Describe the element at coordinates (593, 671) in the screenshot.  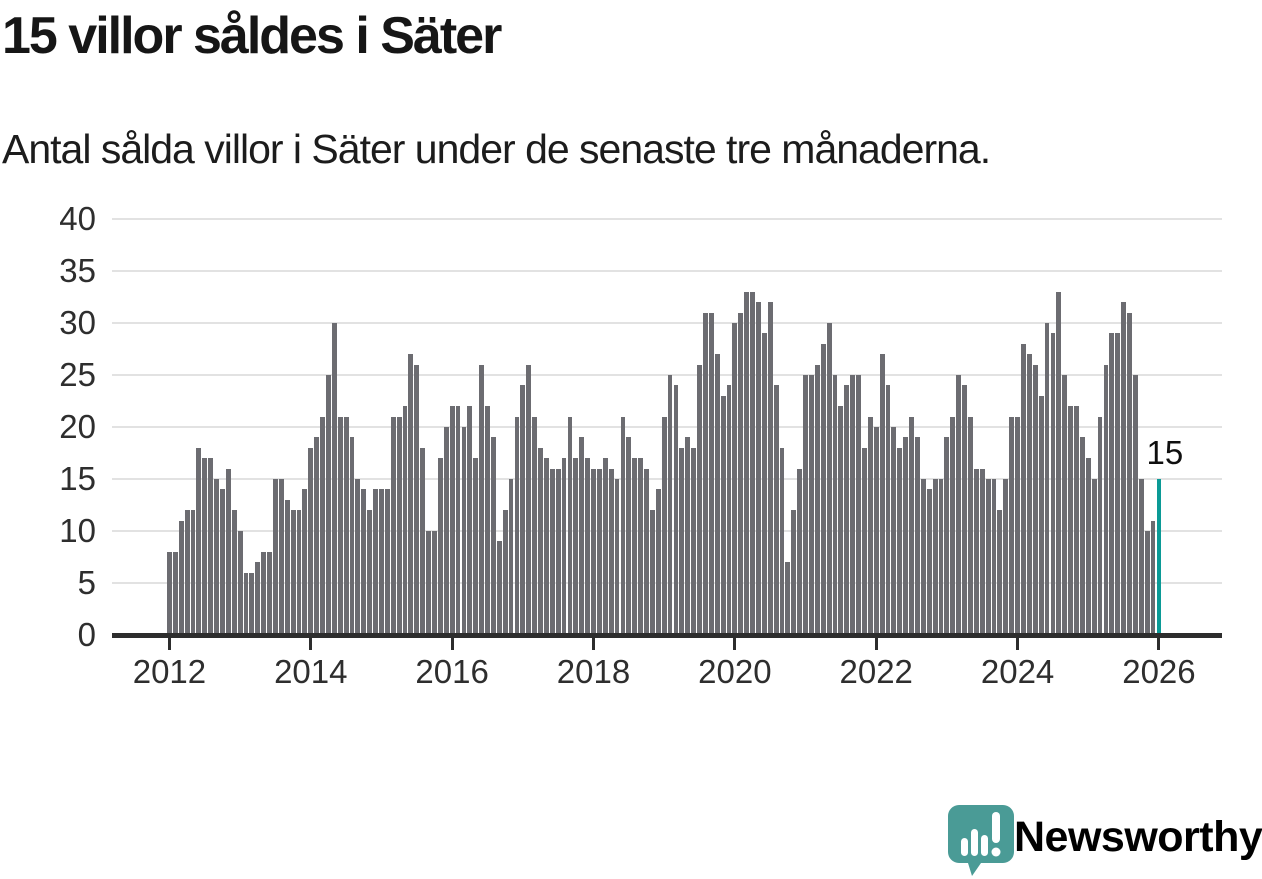
I see `x-axis-label: 2018` at that location.